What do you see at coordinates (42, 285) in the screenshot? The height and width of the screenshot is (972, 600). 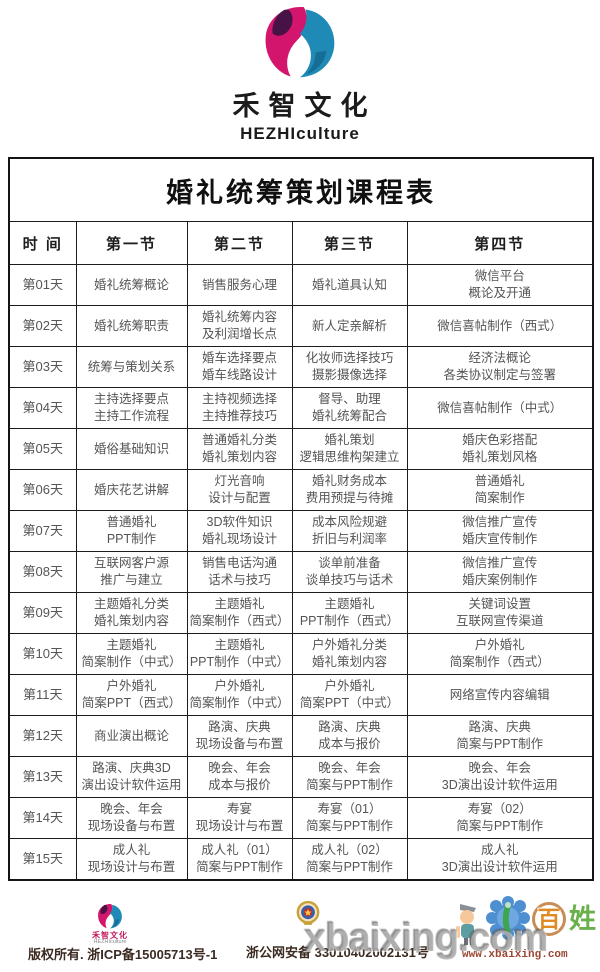 I see `day-cell: 第01天` at bounding box center [42, 285].